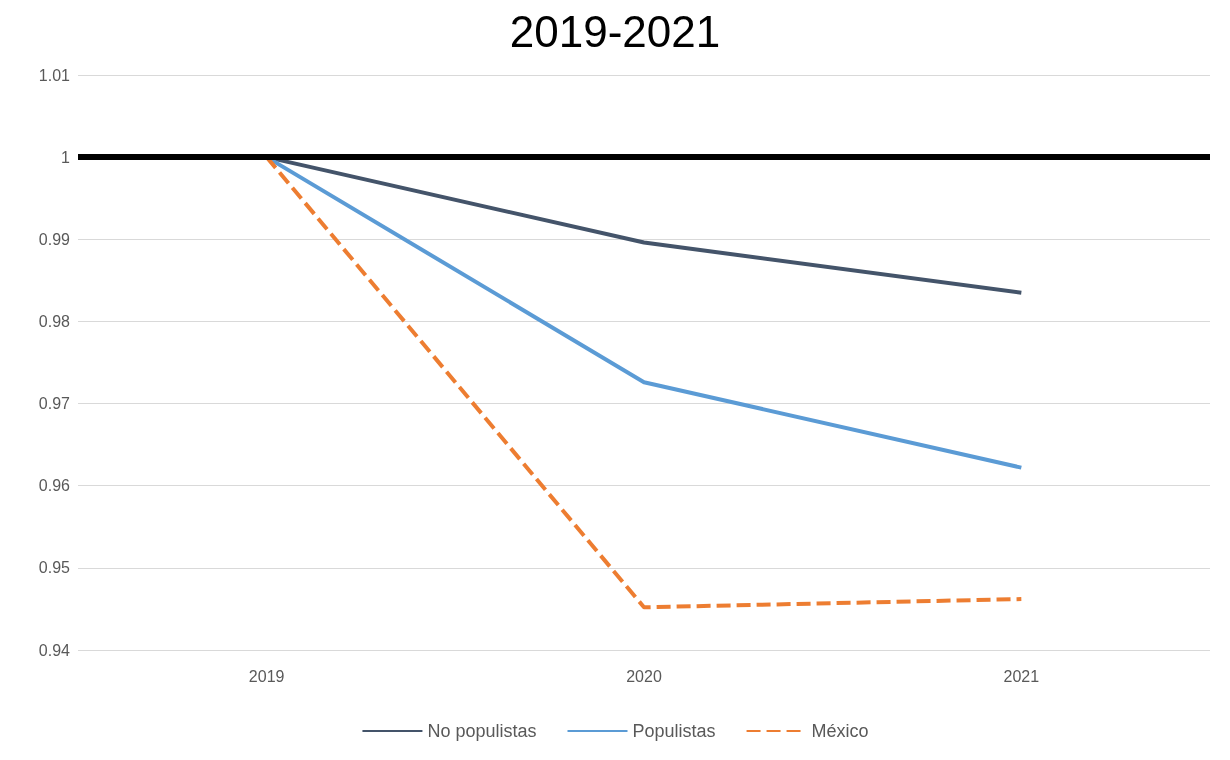  What do you see at coordinates (54, 404) in the screenshot?
I see `y-tick-label: 0.97` at bounding box center [54, 404].